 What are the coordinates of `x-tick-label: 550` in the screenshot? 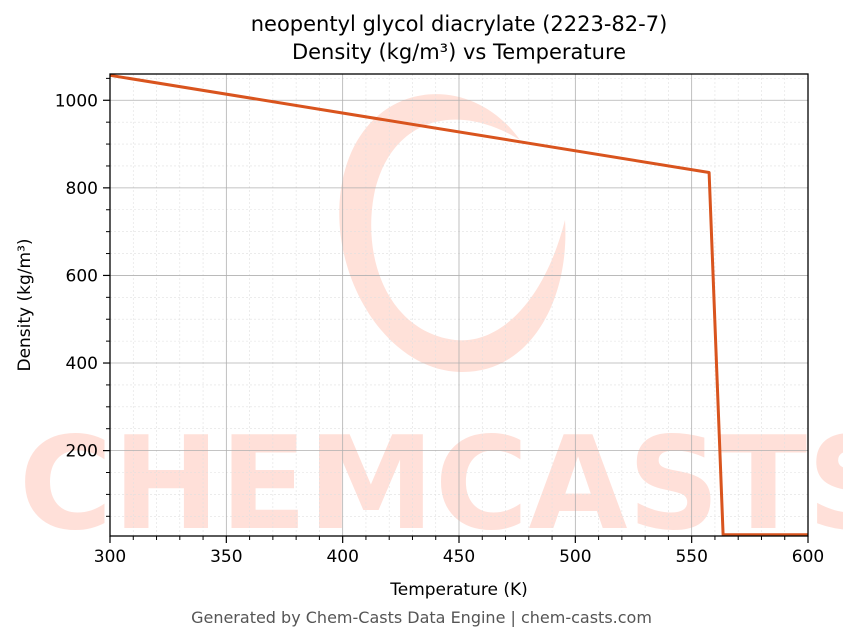 It's located at (691, 557).